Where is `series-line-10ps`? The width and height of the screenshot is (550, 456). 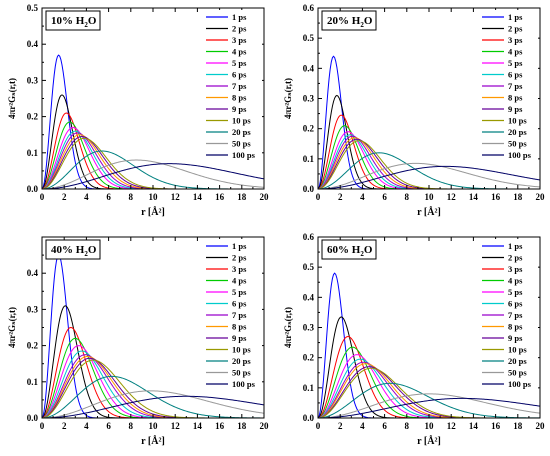
series-line-10ps is located at coordinates (153, 388).